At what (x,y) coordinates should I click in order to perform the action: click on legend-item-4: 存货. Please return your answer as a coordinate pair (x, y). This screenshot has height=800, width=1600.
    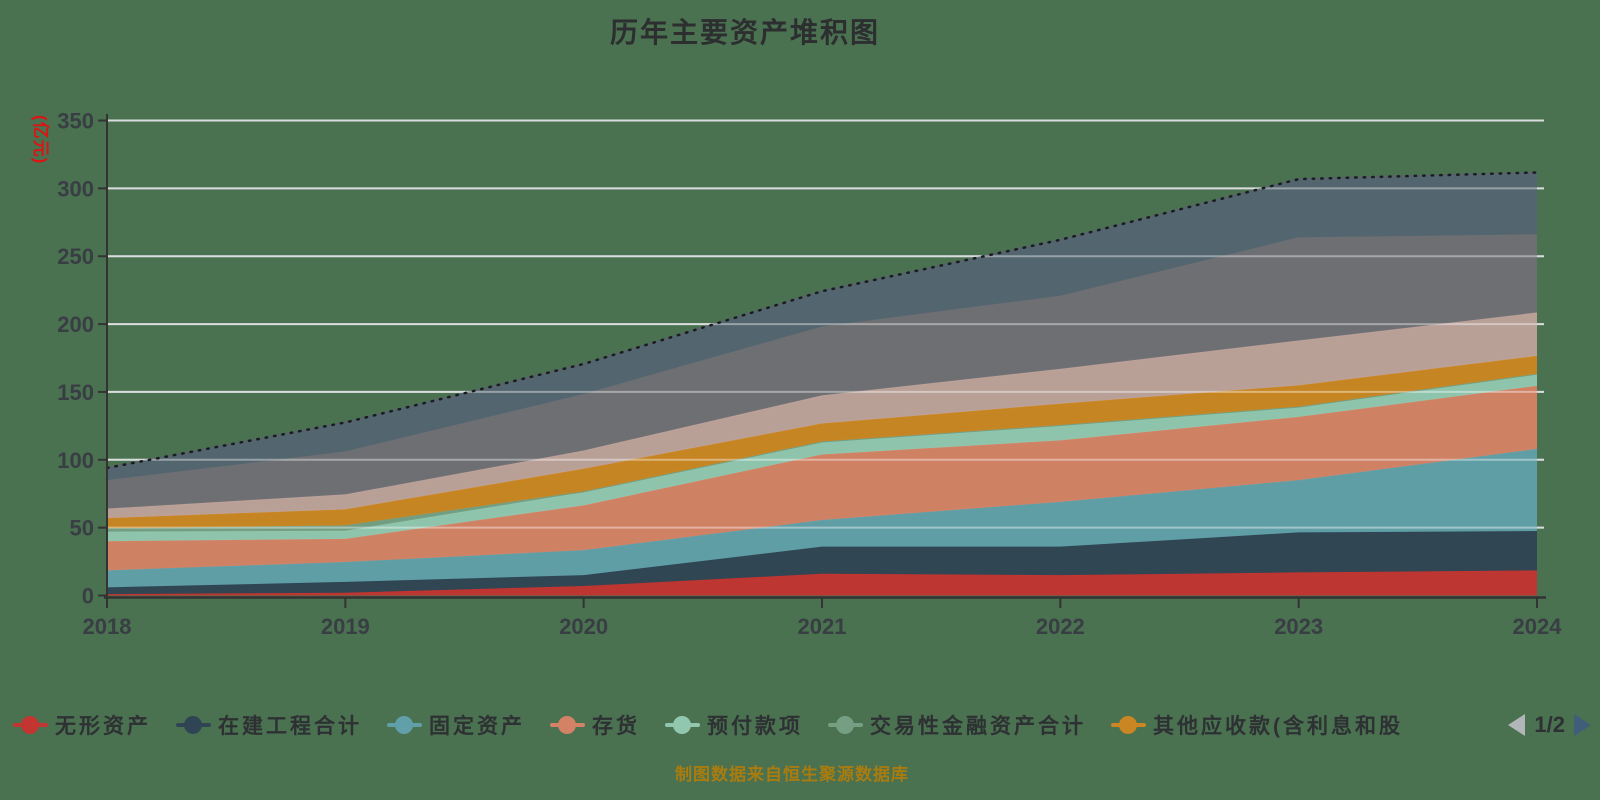
    Looking at the image, I should click on (595, 725).